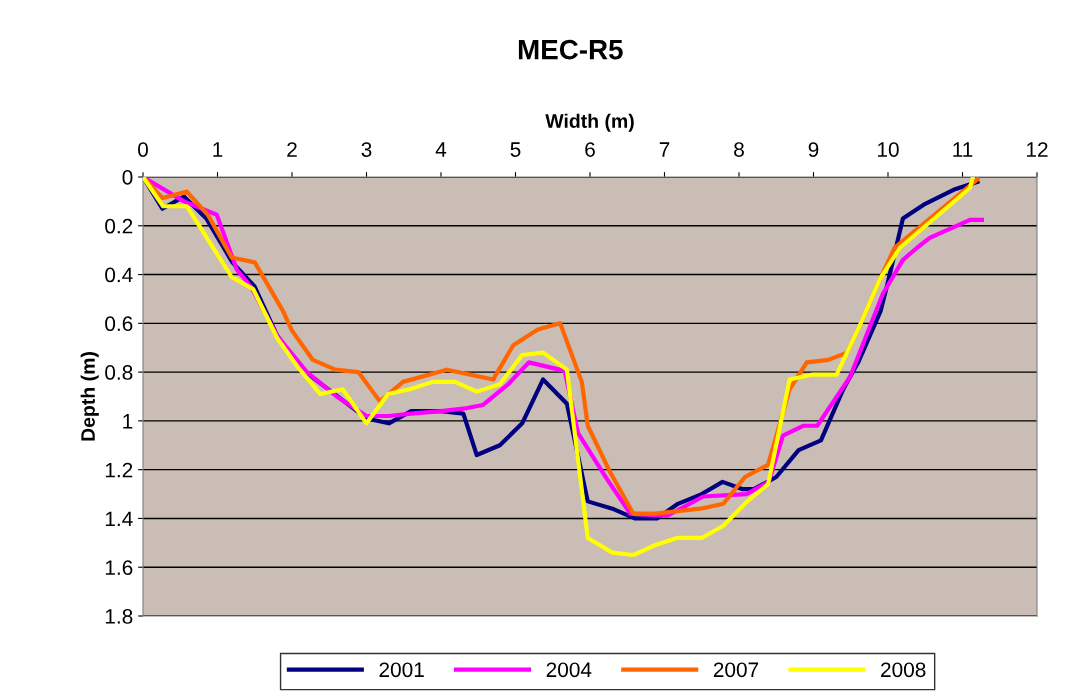 This screenshot has width=1066, height=700. I want to click on x-tick-label: 4, so click(441, 149).